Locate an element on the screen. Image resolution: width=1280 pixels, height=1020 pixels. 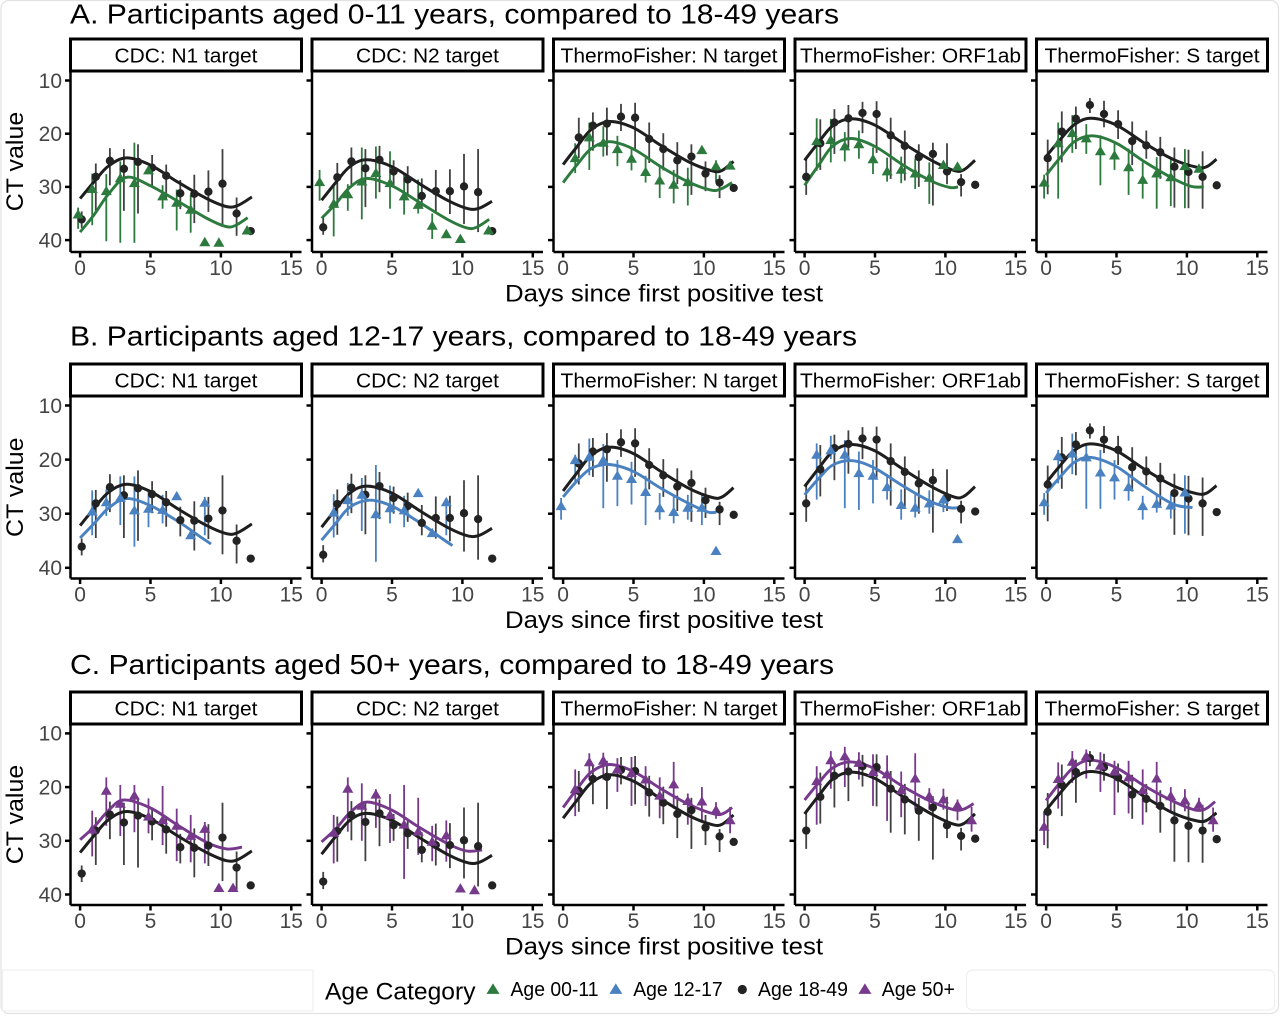
svg-text: Age 18-49 is located at coordinates (803, 989).